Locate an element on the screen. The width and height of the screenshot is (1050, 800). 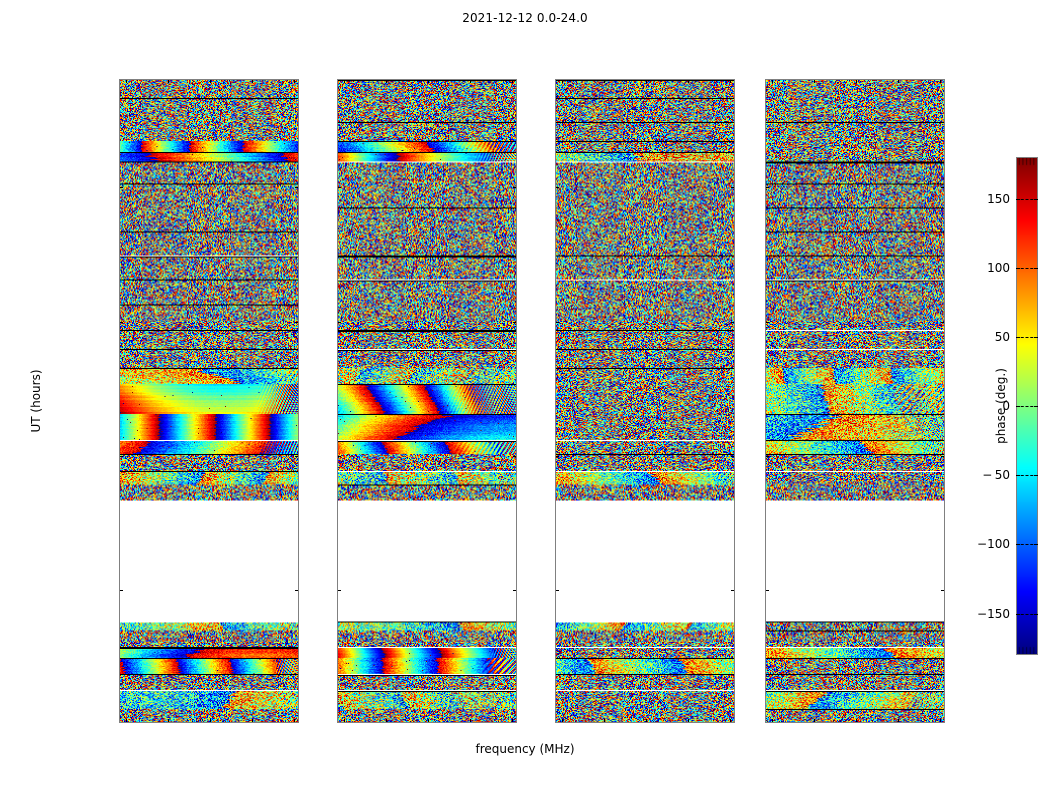
colorbar-tick-label: 0 is located at coordinates (1006, 406).